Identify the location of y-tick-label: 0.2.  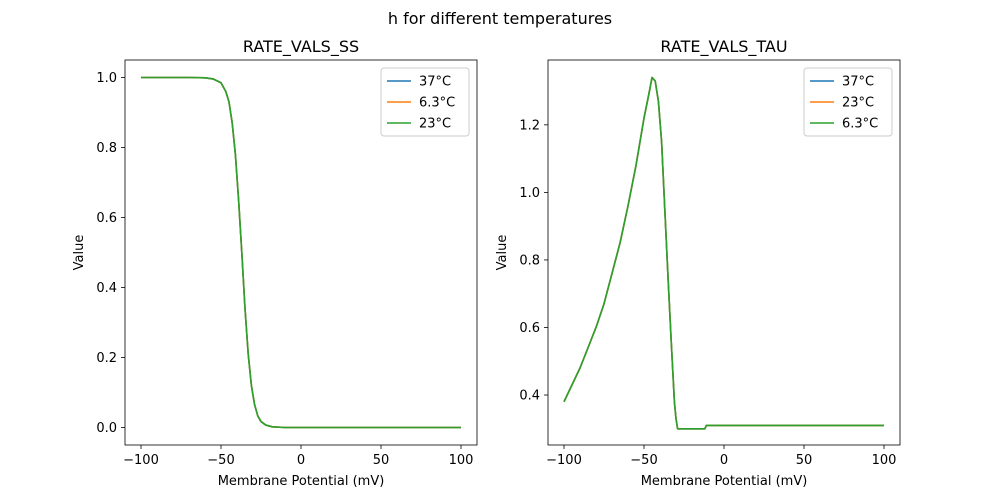
(106, 358).